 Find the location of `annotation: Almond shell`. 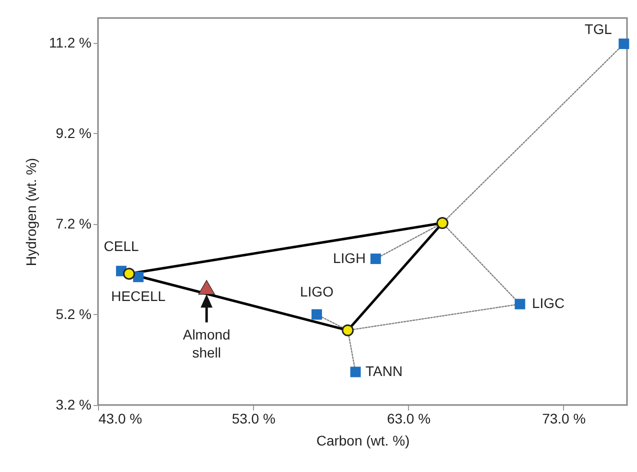

annotation: Almond shell is located at coordinates (206, 343).